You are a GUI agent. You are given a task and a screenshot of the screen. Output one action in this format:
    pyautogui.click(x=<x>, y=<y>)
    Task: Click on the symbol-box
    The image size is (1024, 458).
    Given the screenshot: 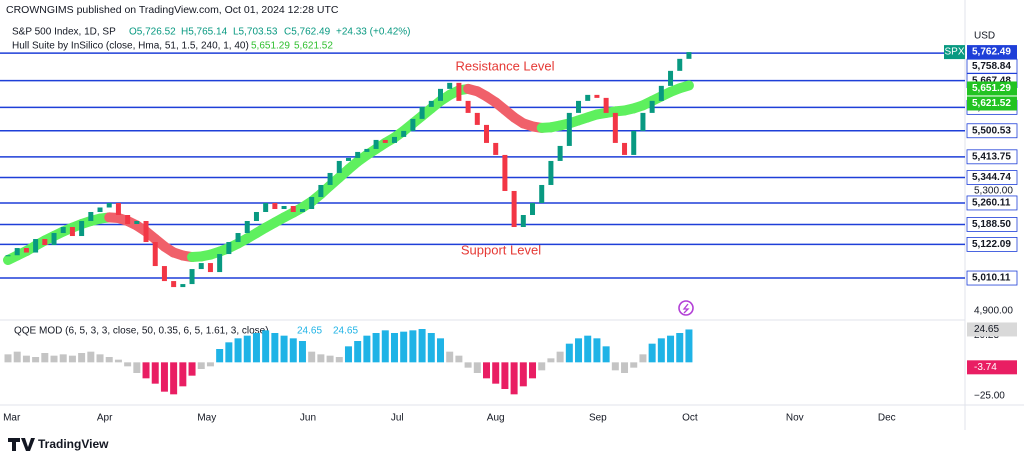 What is the action you would take?
    pyautogui.click(x=954, y=52)
    